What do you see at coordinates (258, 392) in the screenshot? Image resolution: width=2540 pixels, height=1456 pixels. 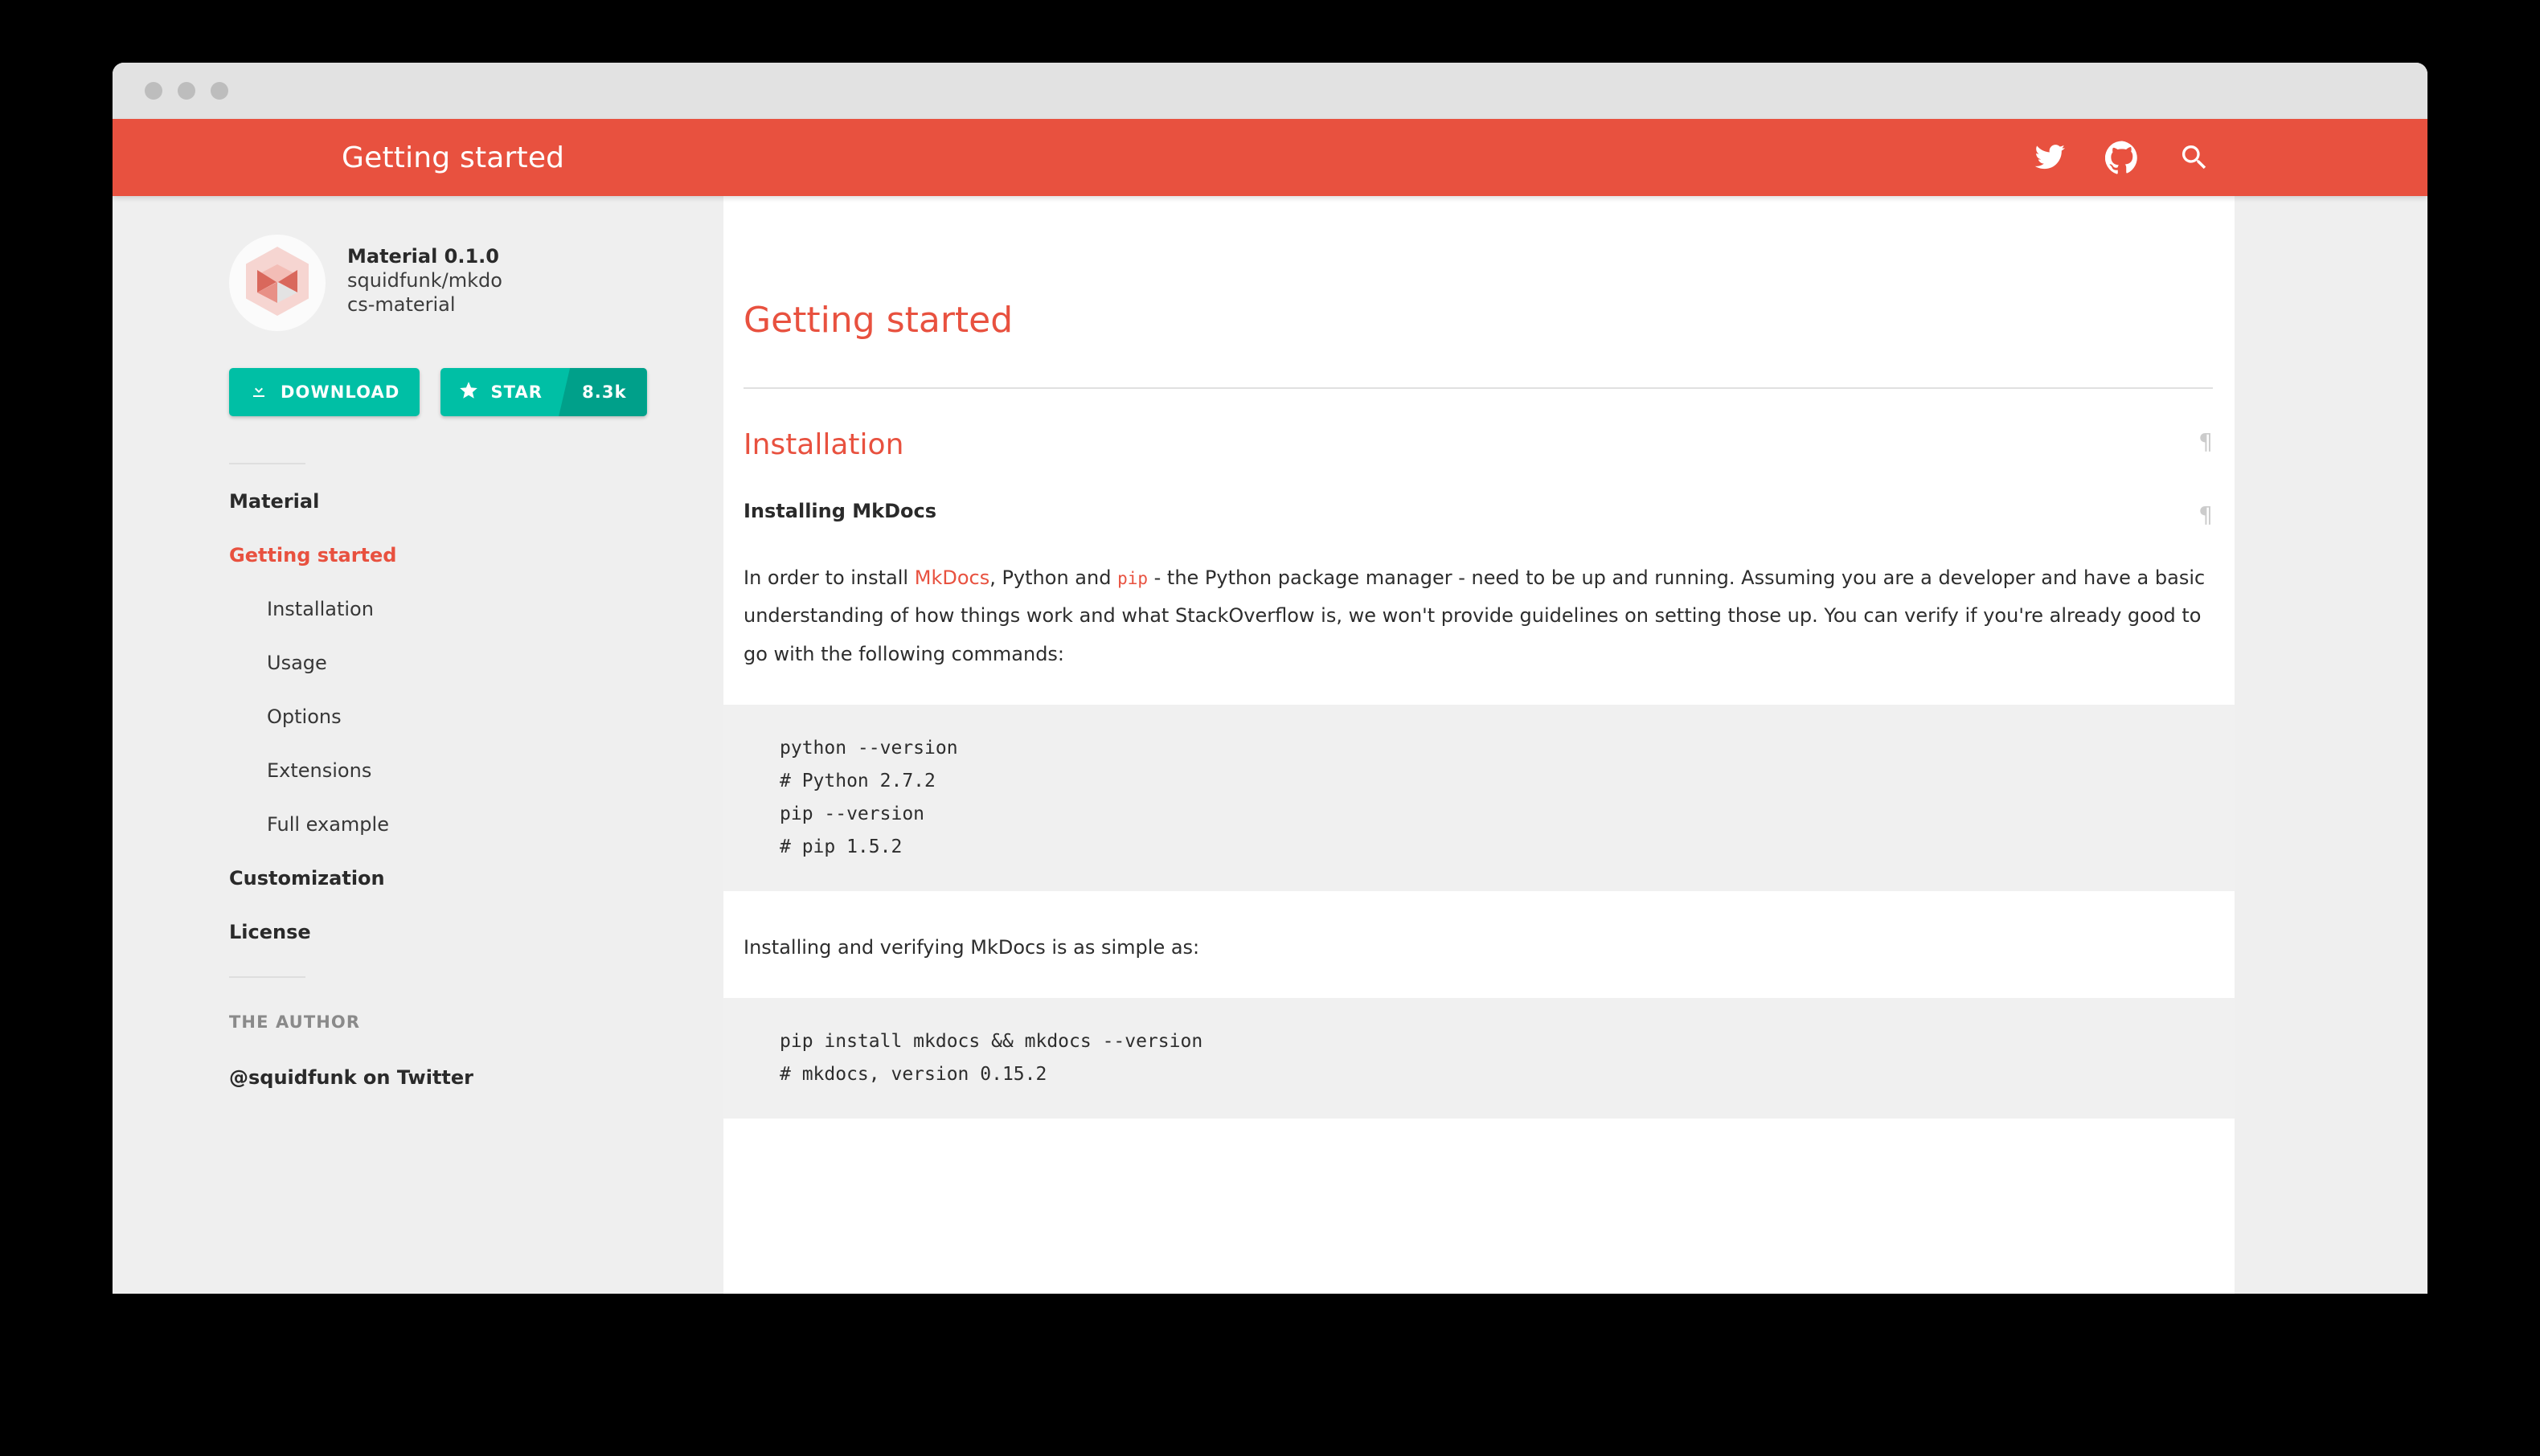 I see `download-icon` at bounding box center [258, 392].